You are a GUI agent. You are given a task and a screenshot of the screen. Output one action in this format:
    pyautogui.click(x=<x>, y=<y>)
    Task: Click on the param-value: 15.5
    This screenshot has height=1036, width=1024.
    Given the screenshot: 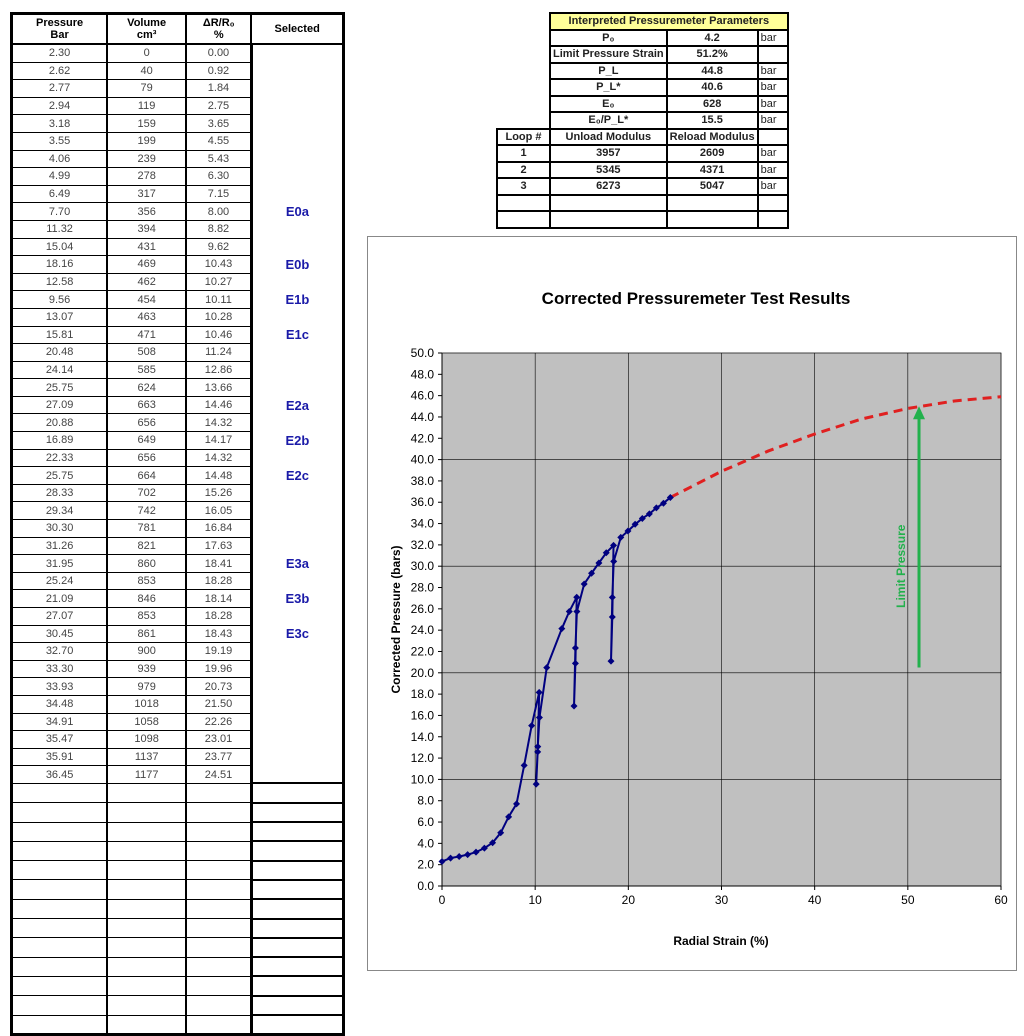 What is the action you would take?
    pyautogui.click(x=712, y=120)
    